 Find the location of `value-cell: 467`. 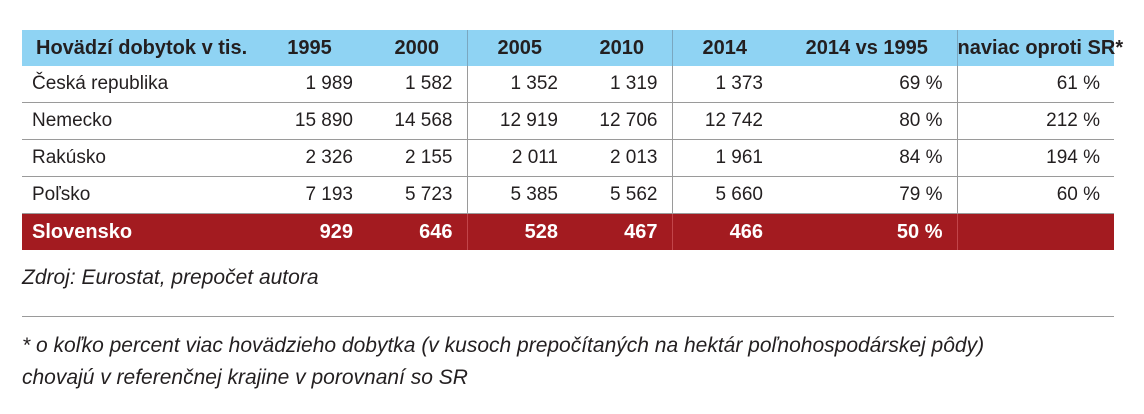

value-cell: 467 is located at coordinates (641, 231).